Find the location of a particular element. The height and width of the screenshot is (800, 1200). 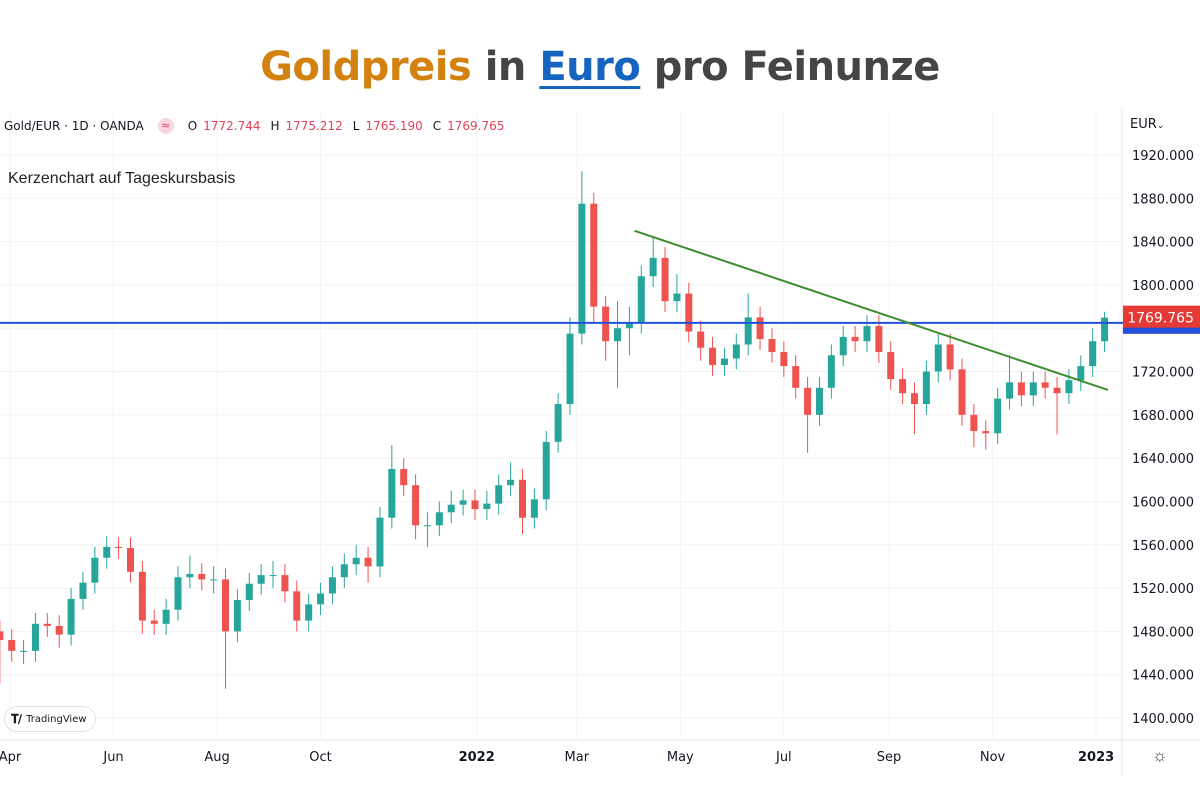

currency-selector: EUR⌄ is located at coordinates (1147, 124).